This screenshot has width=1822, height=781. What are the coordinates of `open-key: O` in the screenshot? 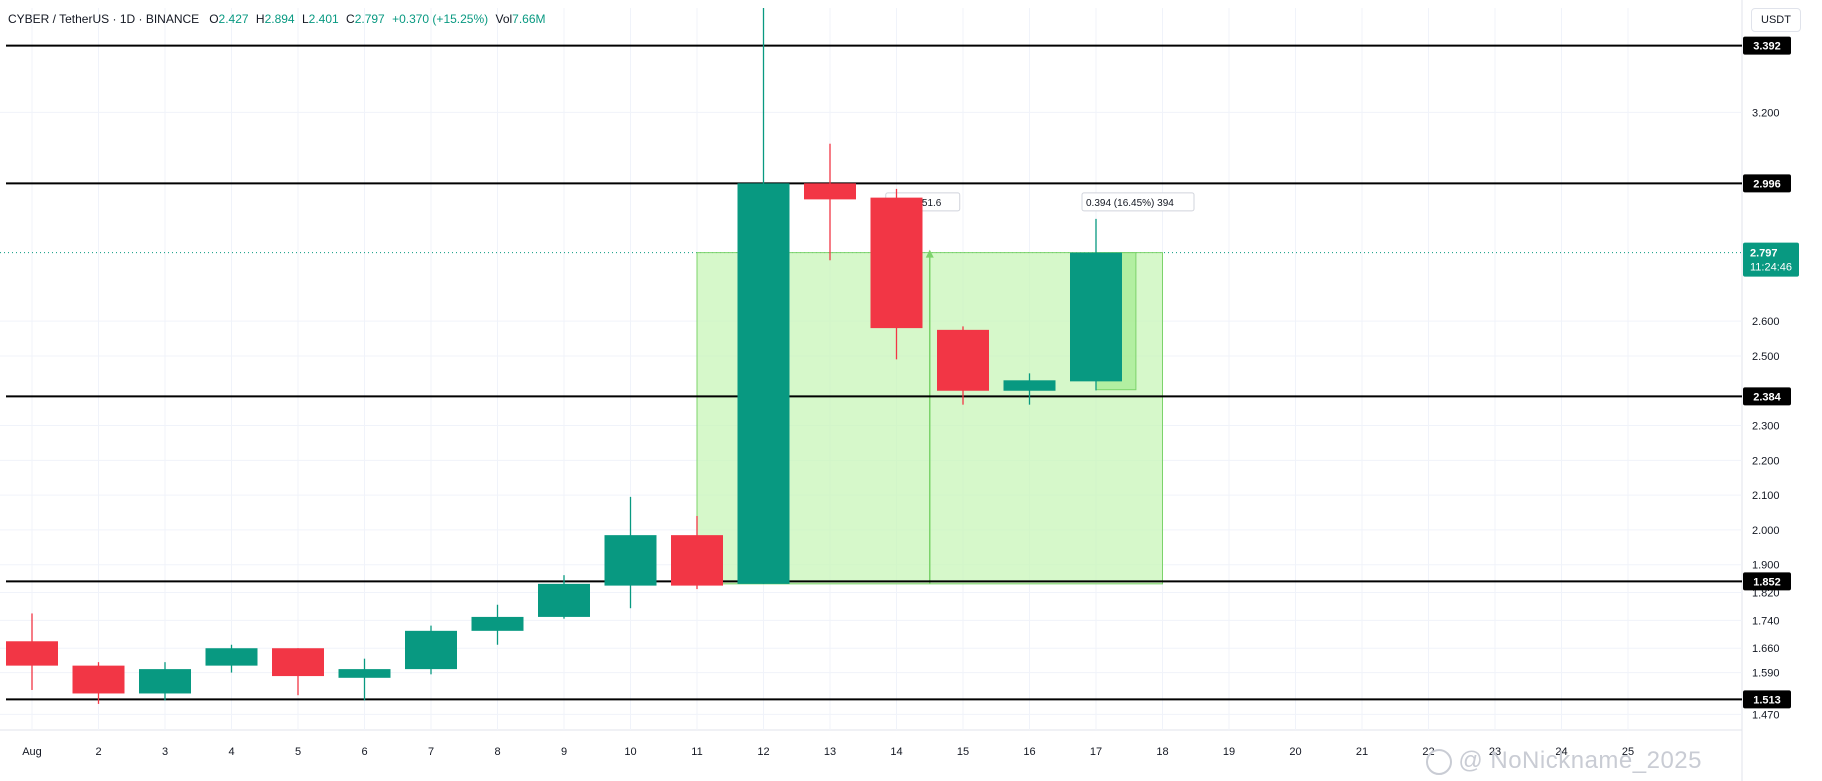 It's located at (214, 19).